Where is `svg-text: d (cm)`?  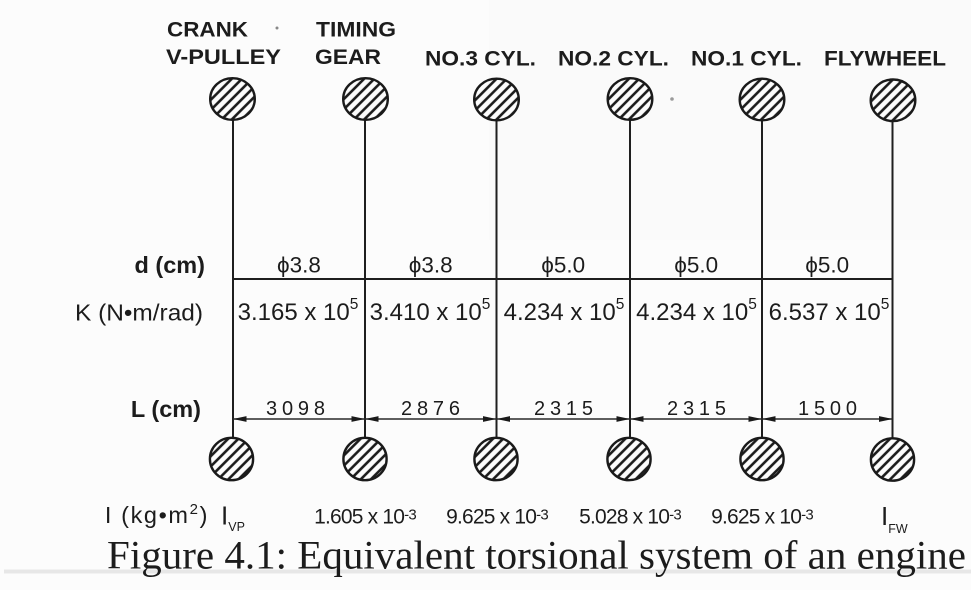 svg-text: d (cm) is located at coordinates (170, 265).